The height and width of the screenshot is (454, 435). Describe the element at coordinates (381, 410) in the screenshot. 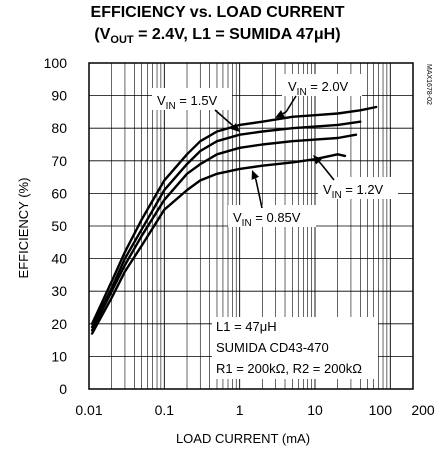

I see `x-tick-label: 100` at that location.